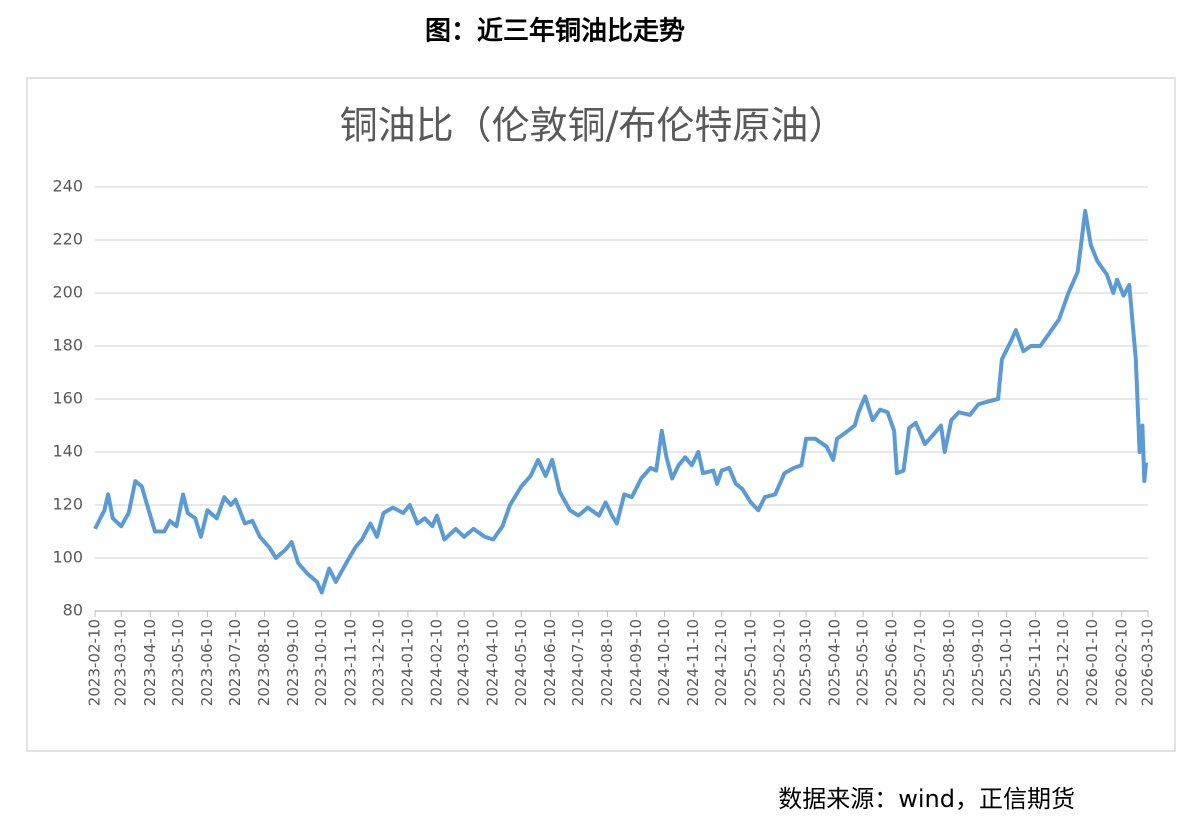  What do you see at coordinates (1006, 662) in the screenshot?
I see `x-tick-label: 2025-10-10` at bounding box center [1006, 662].